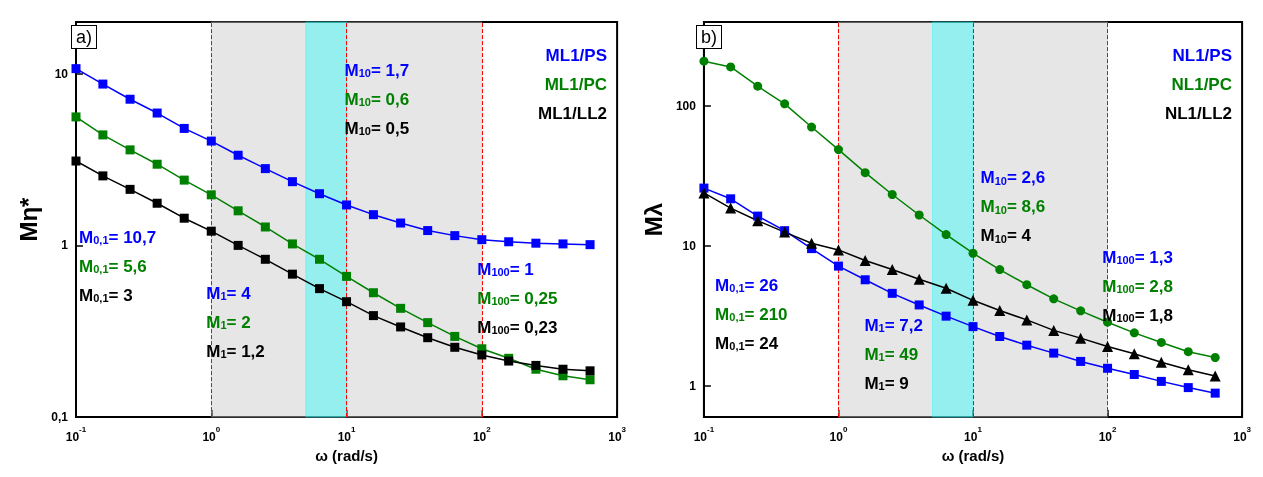 The height and width of the screenshot is (477, 1263). I want to click on annotation: M100= 1,3, so click(1138, 257).